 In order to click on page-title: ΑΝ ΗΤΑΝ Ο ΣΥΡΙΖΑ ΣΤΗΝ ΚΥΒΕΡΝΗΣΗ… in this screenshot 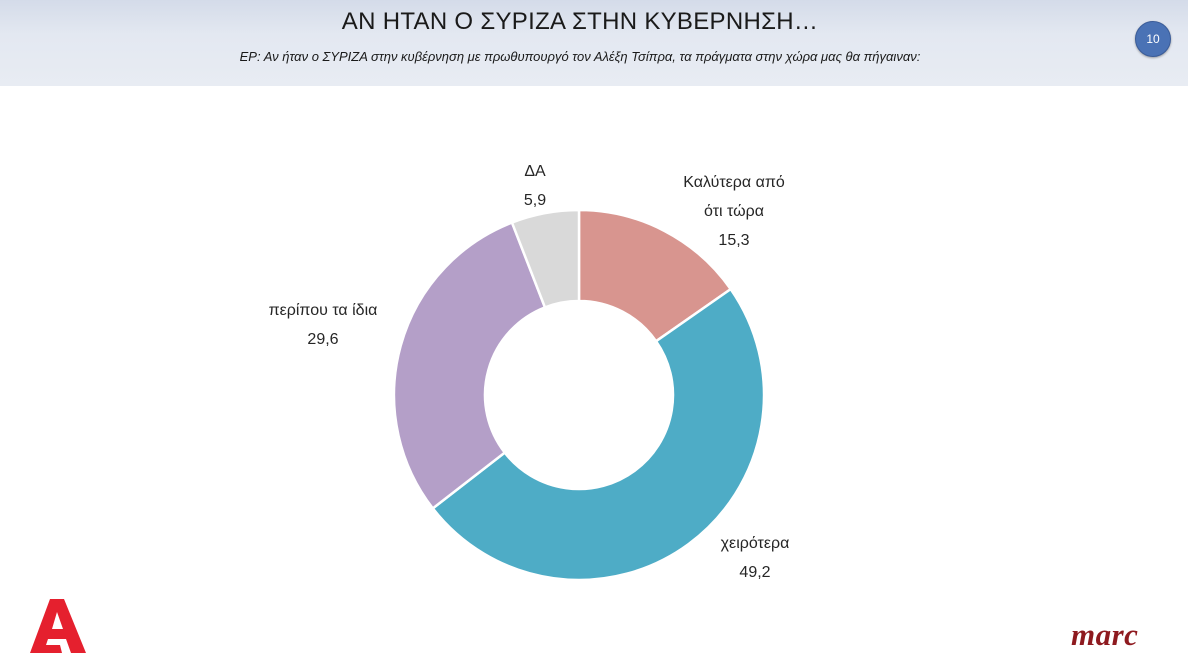, I will do `click(580, 21)`.